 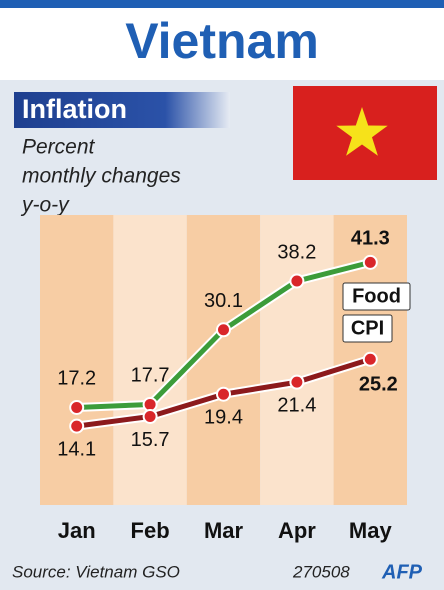 What do you see at coordinates (224, 530) in the screenshot?
I see `x-tick-label: Mar` at bounding box center [224, 530].